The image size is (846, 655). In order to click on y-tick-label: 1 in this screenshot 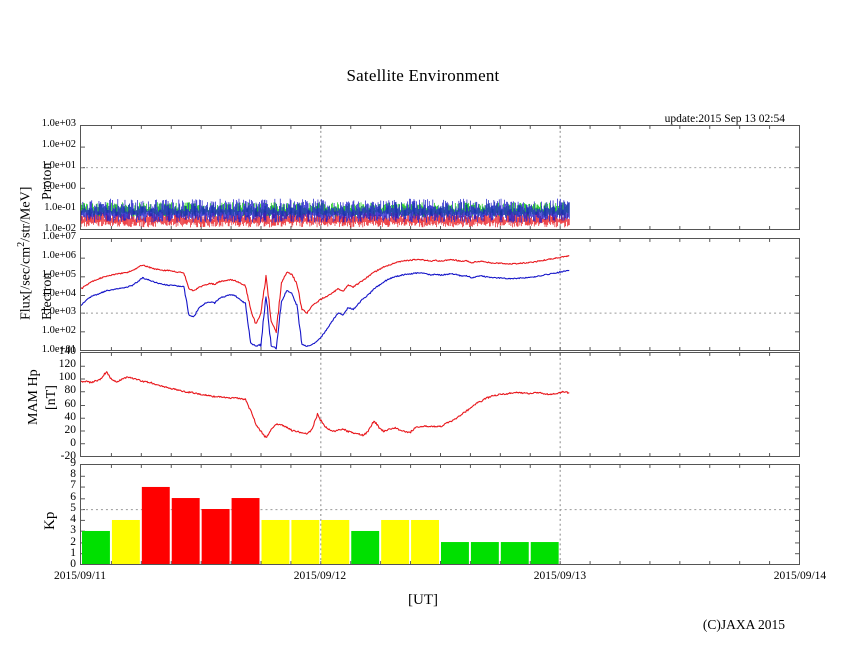, I will do `click(73, 552)`.